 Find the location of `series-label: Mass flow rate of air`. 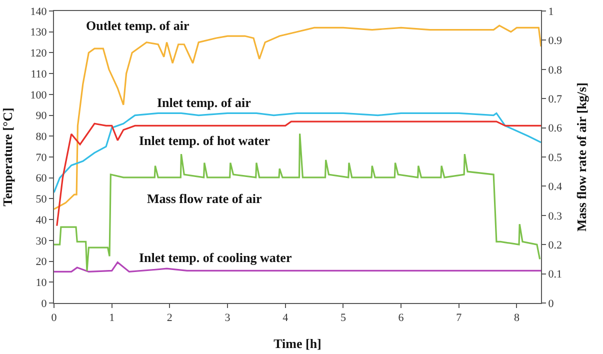

series-label: Mass flow rate of air is located at coordinates (204, 198).